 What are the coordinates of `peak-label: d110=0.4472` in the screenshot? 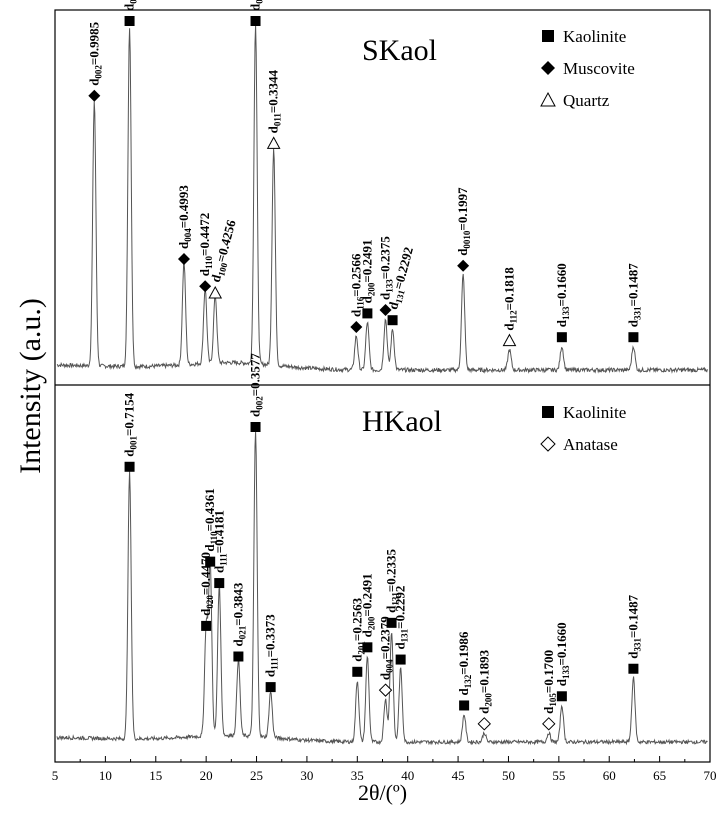 It's located at (205, 244).